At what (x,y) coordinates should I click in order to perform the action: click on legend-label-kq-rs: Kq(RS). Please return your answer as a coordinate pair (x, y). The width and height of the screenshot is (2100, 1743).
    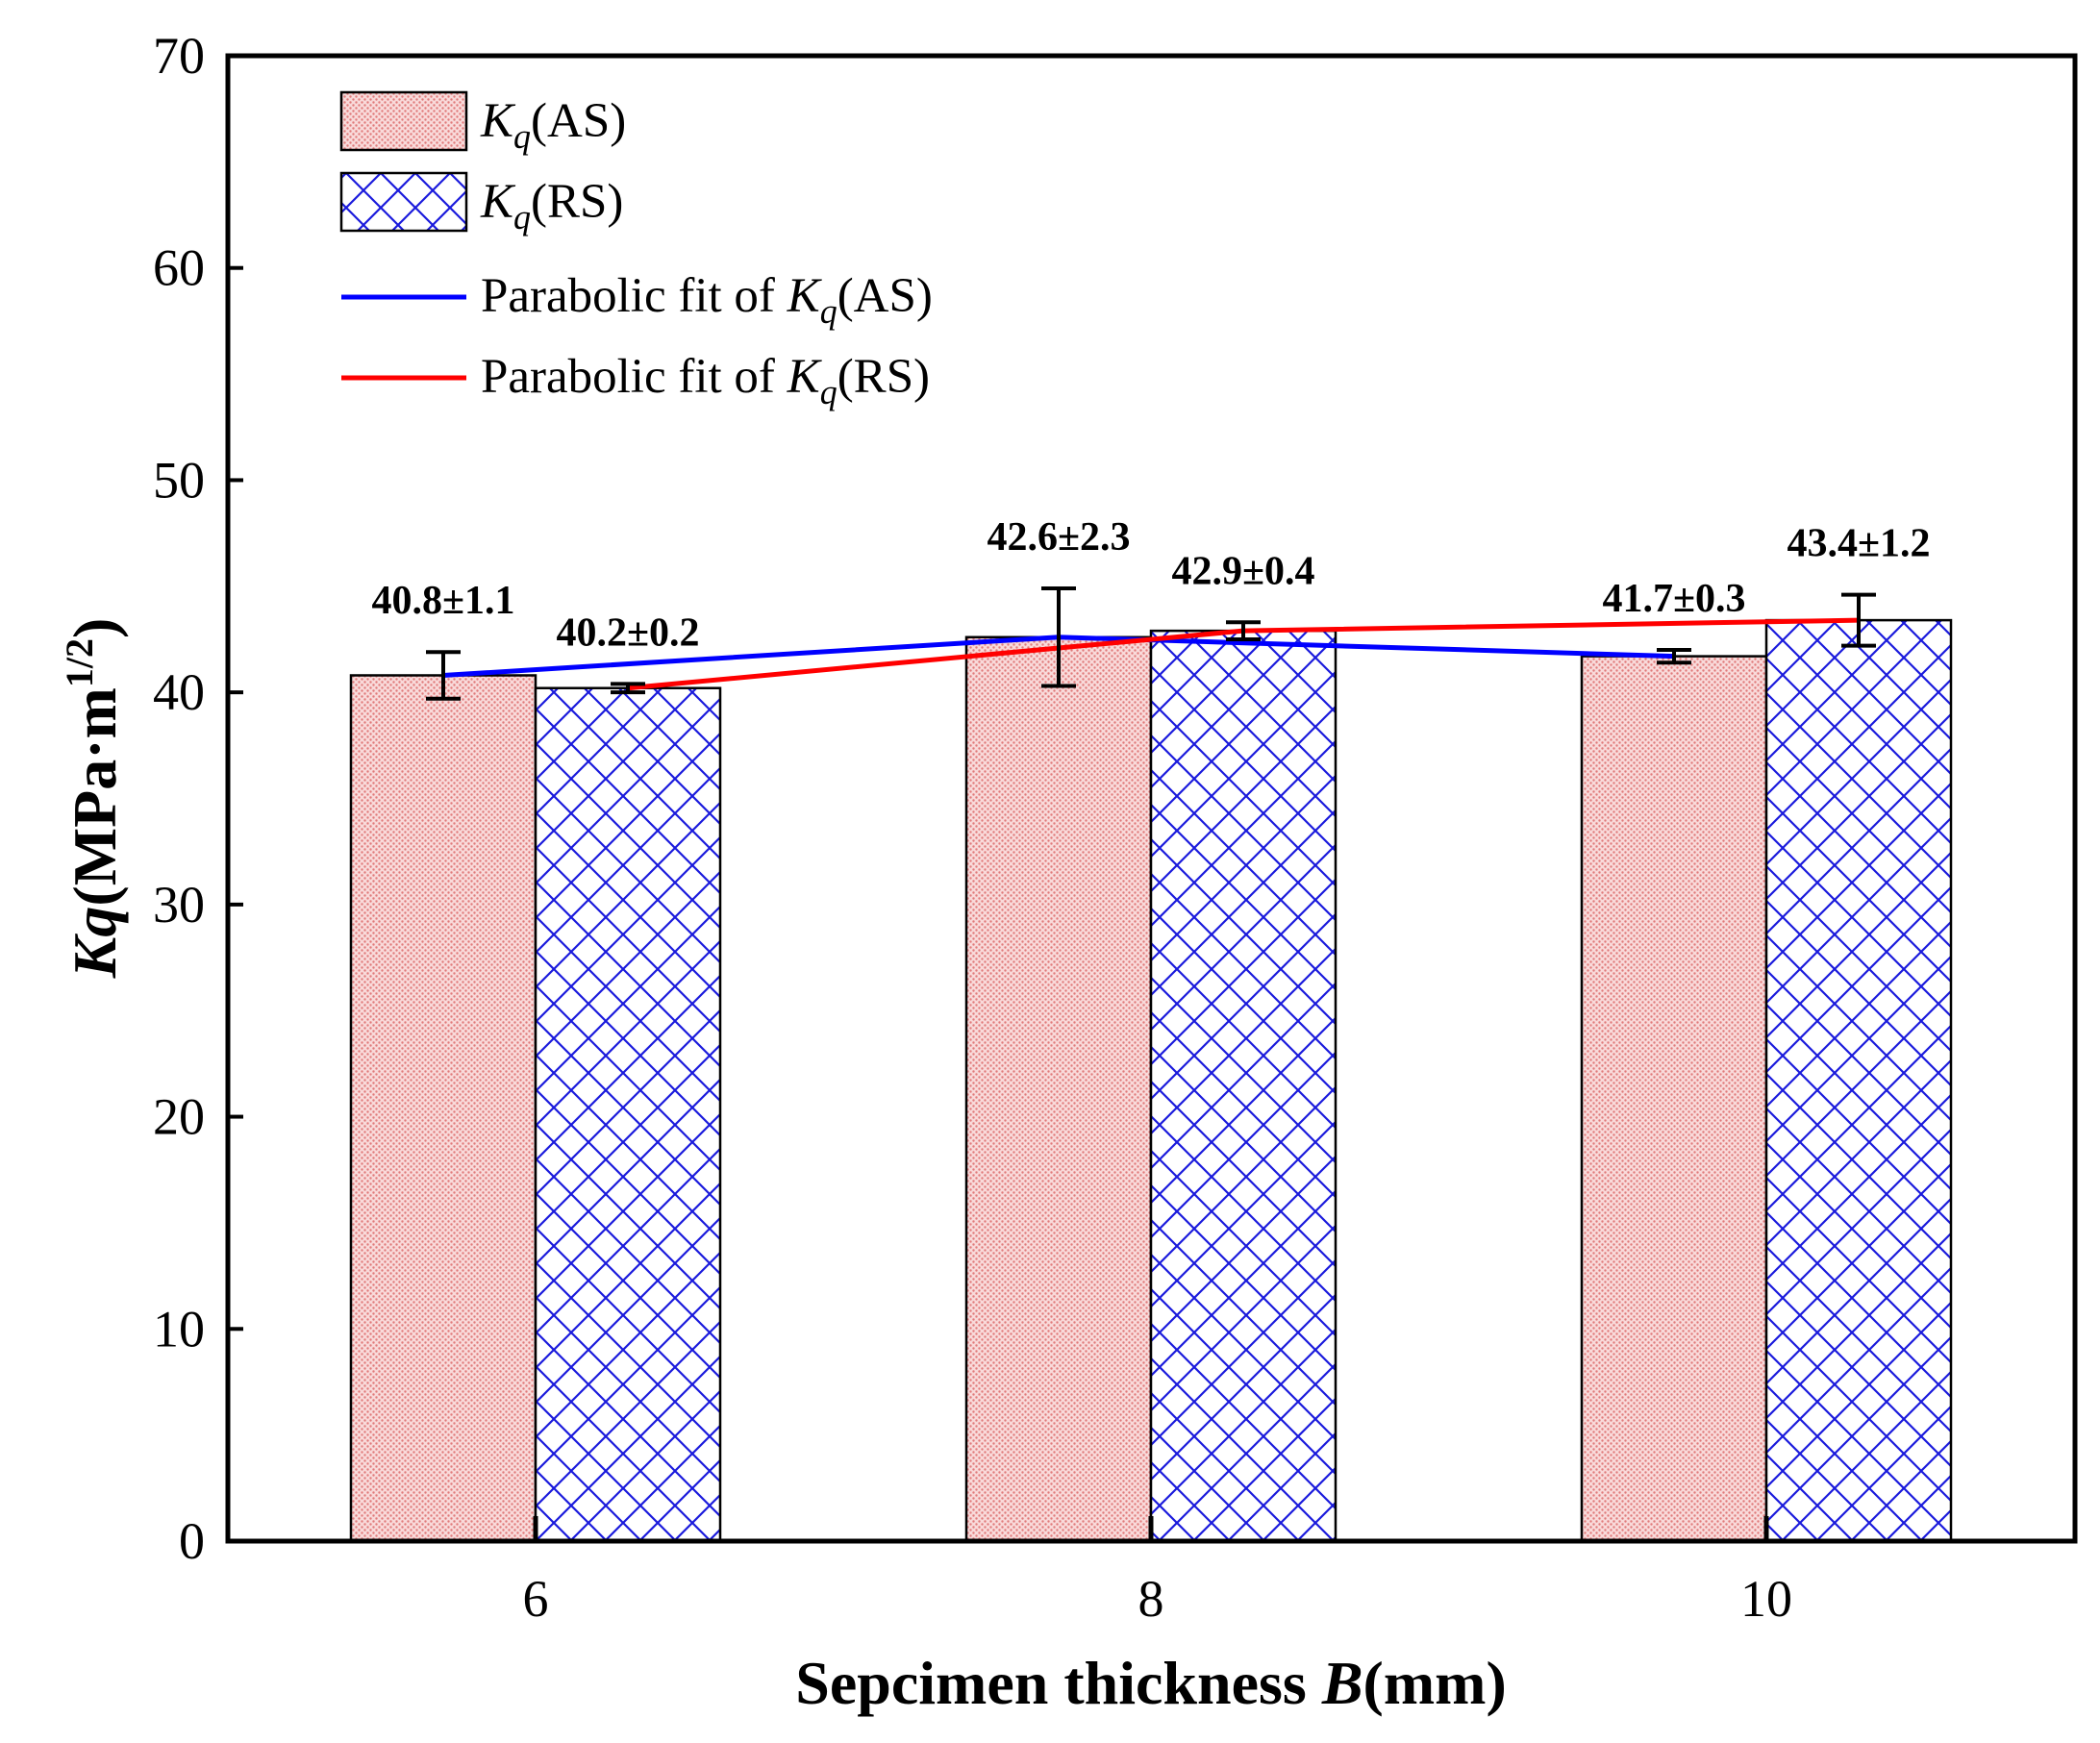
    Looking at the image, I should click on (552, 206).